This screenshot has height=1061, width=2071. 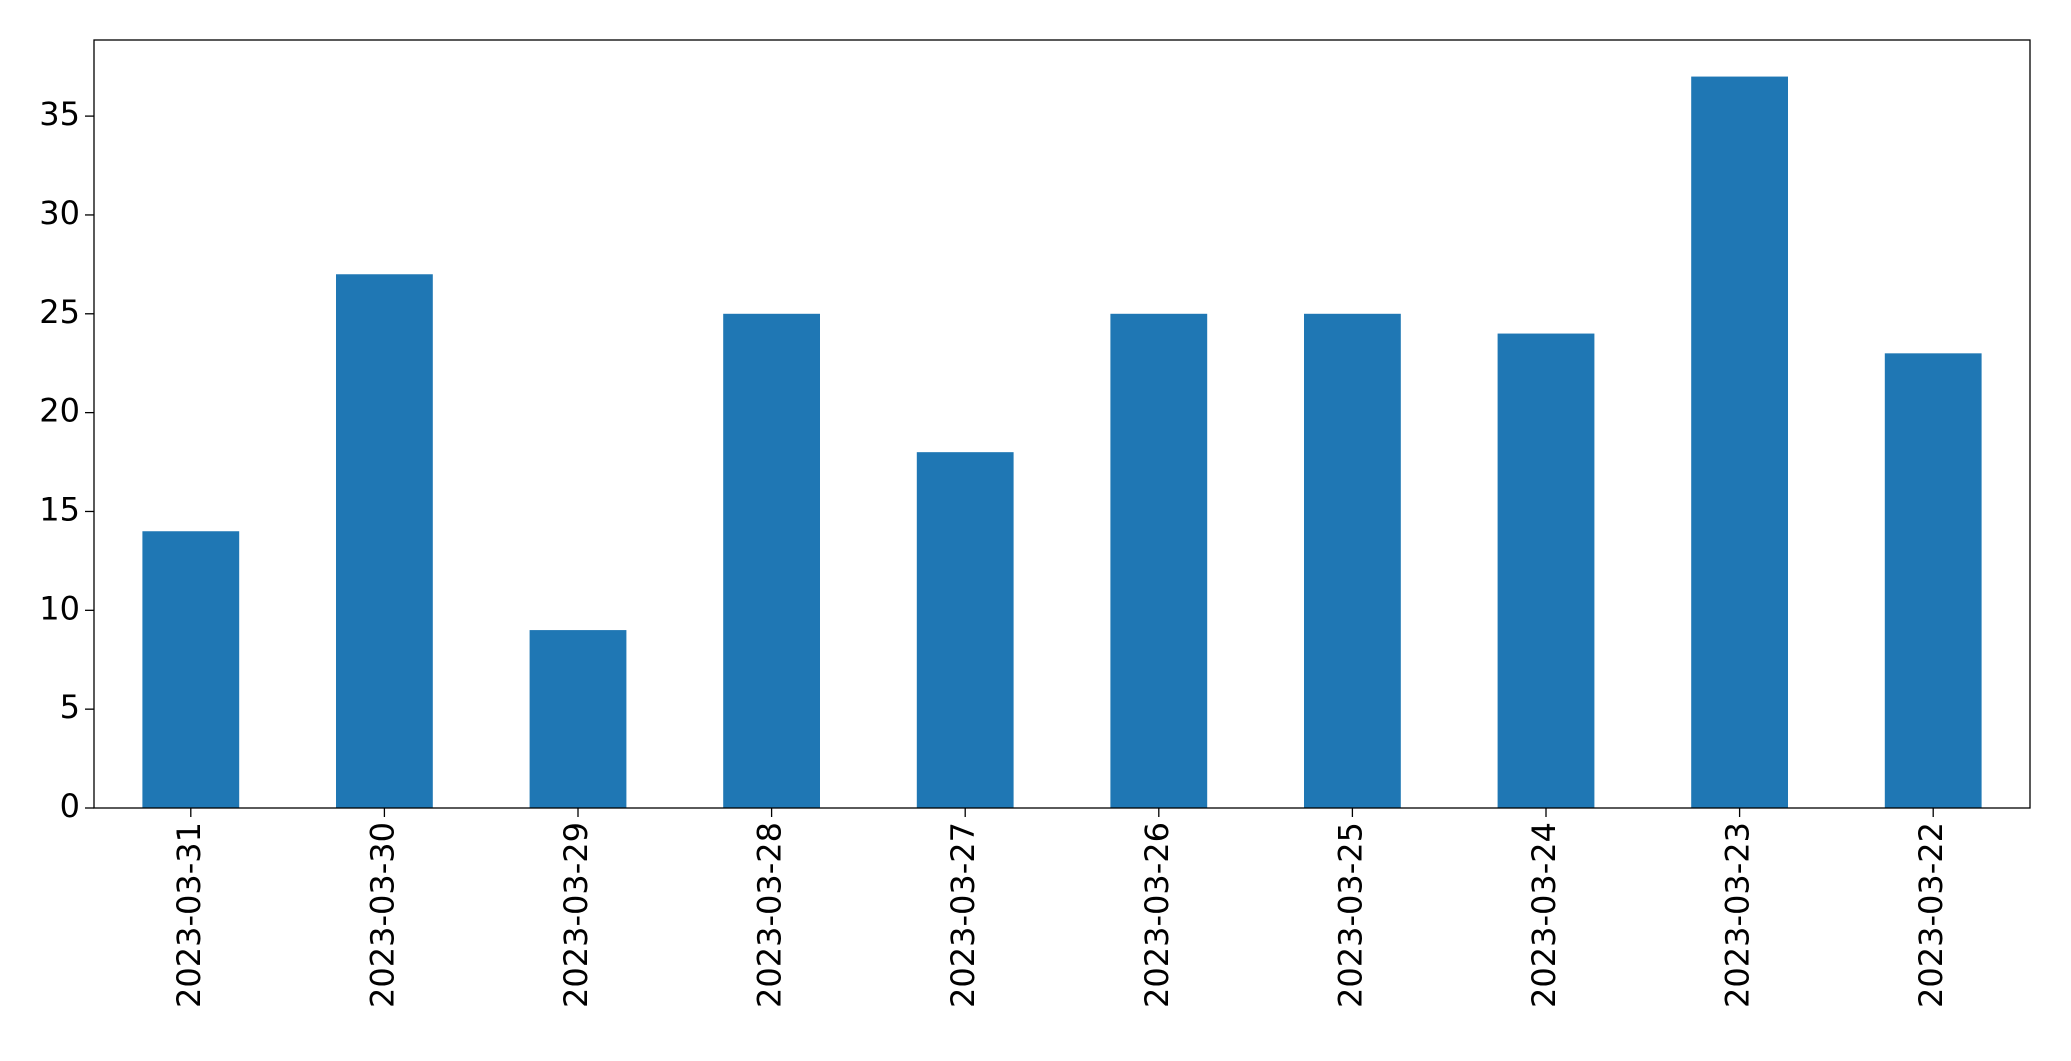 I want to click on x-tick-label: 2023-03-23, so click(x=1738, y=915).